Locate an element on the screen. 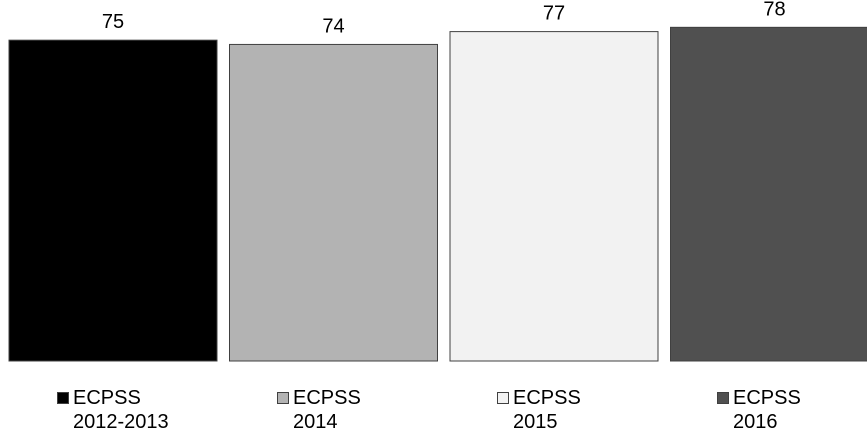 This screenshot has height=439, width=867. legend-item-2016: ECPSS 2016 is located at coordinates (759, 410).